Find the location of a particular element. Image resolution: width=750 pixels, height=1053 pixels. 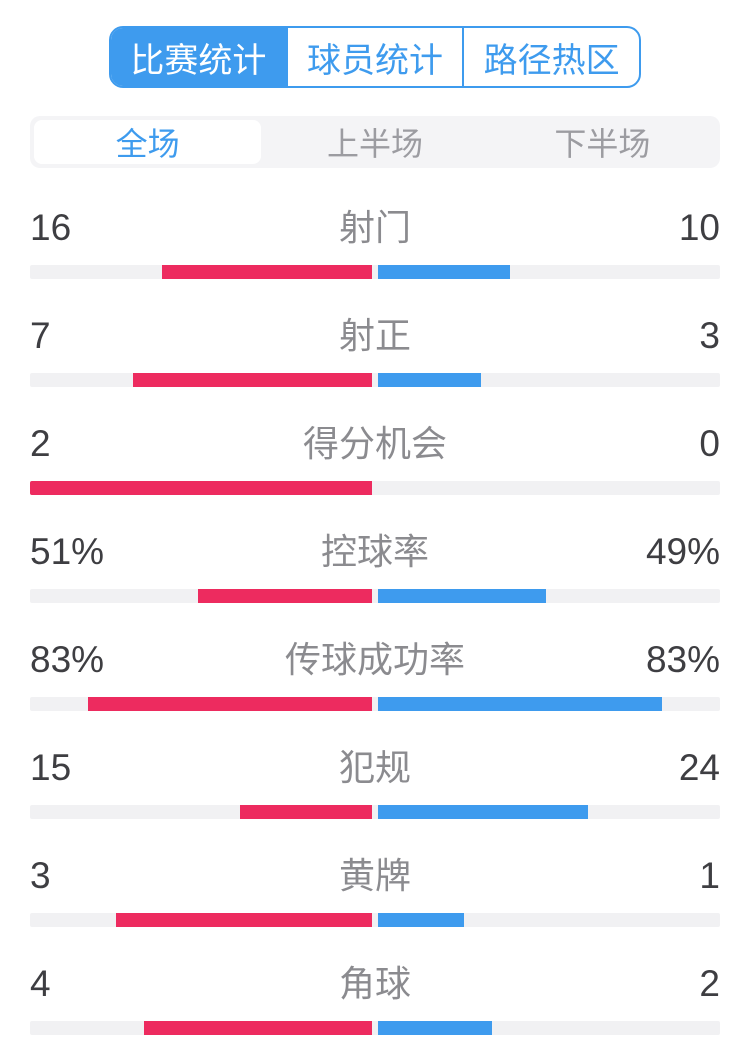

stat-away-value: 24 is located at coordinates (699, 767).